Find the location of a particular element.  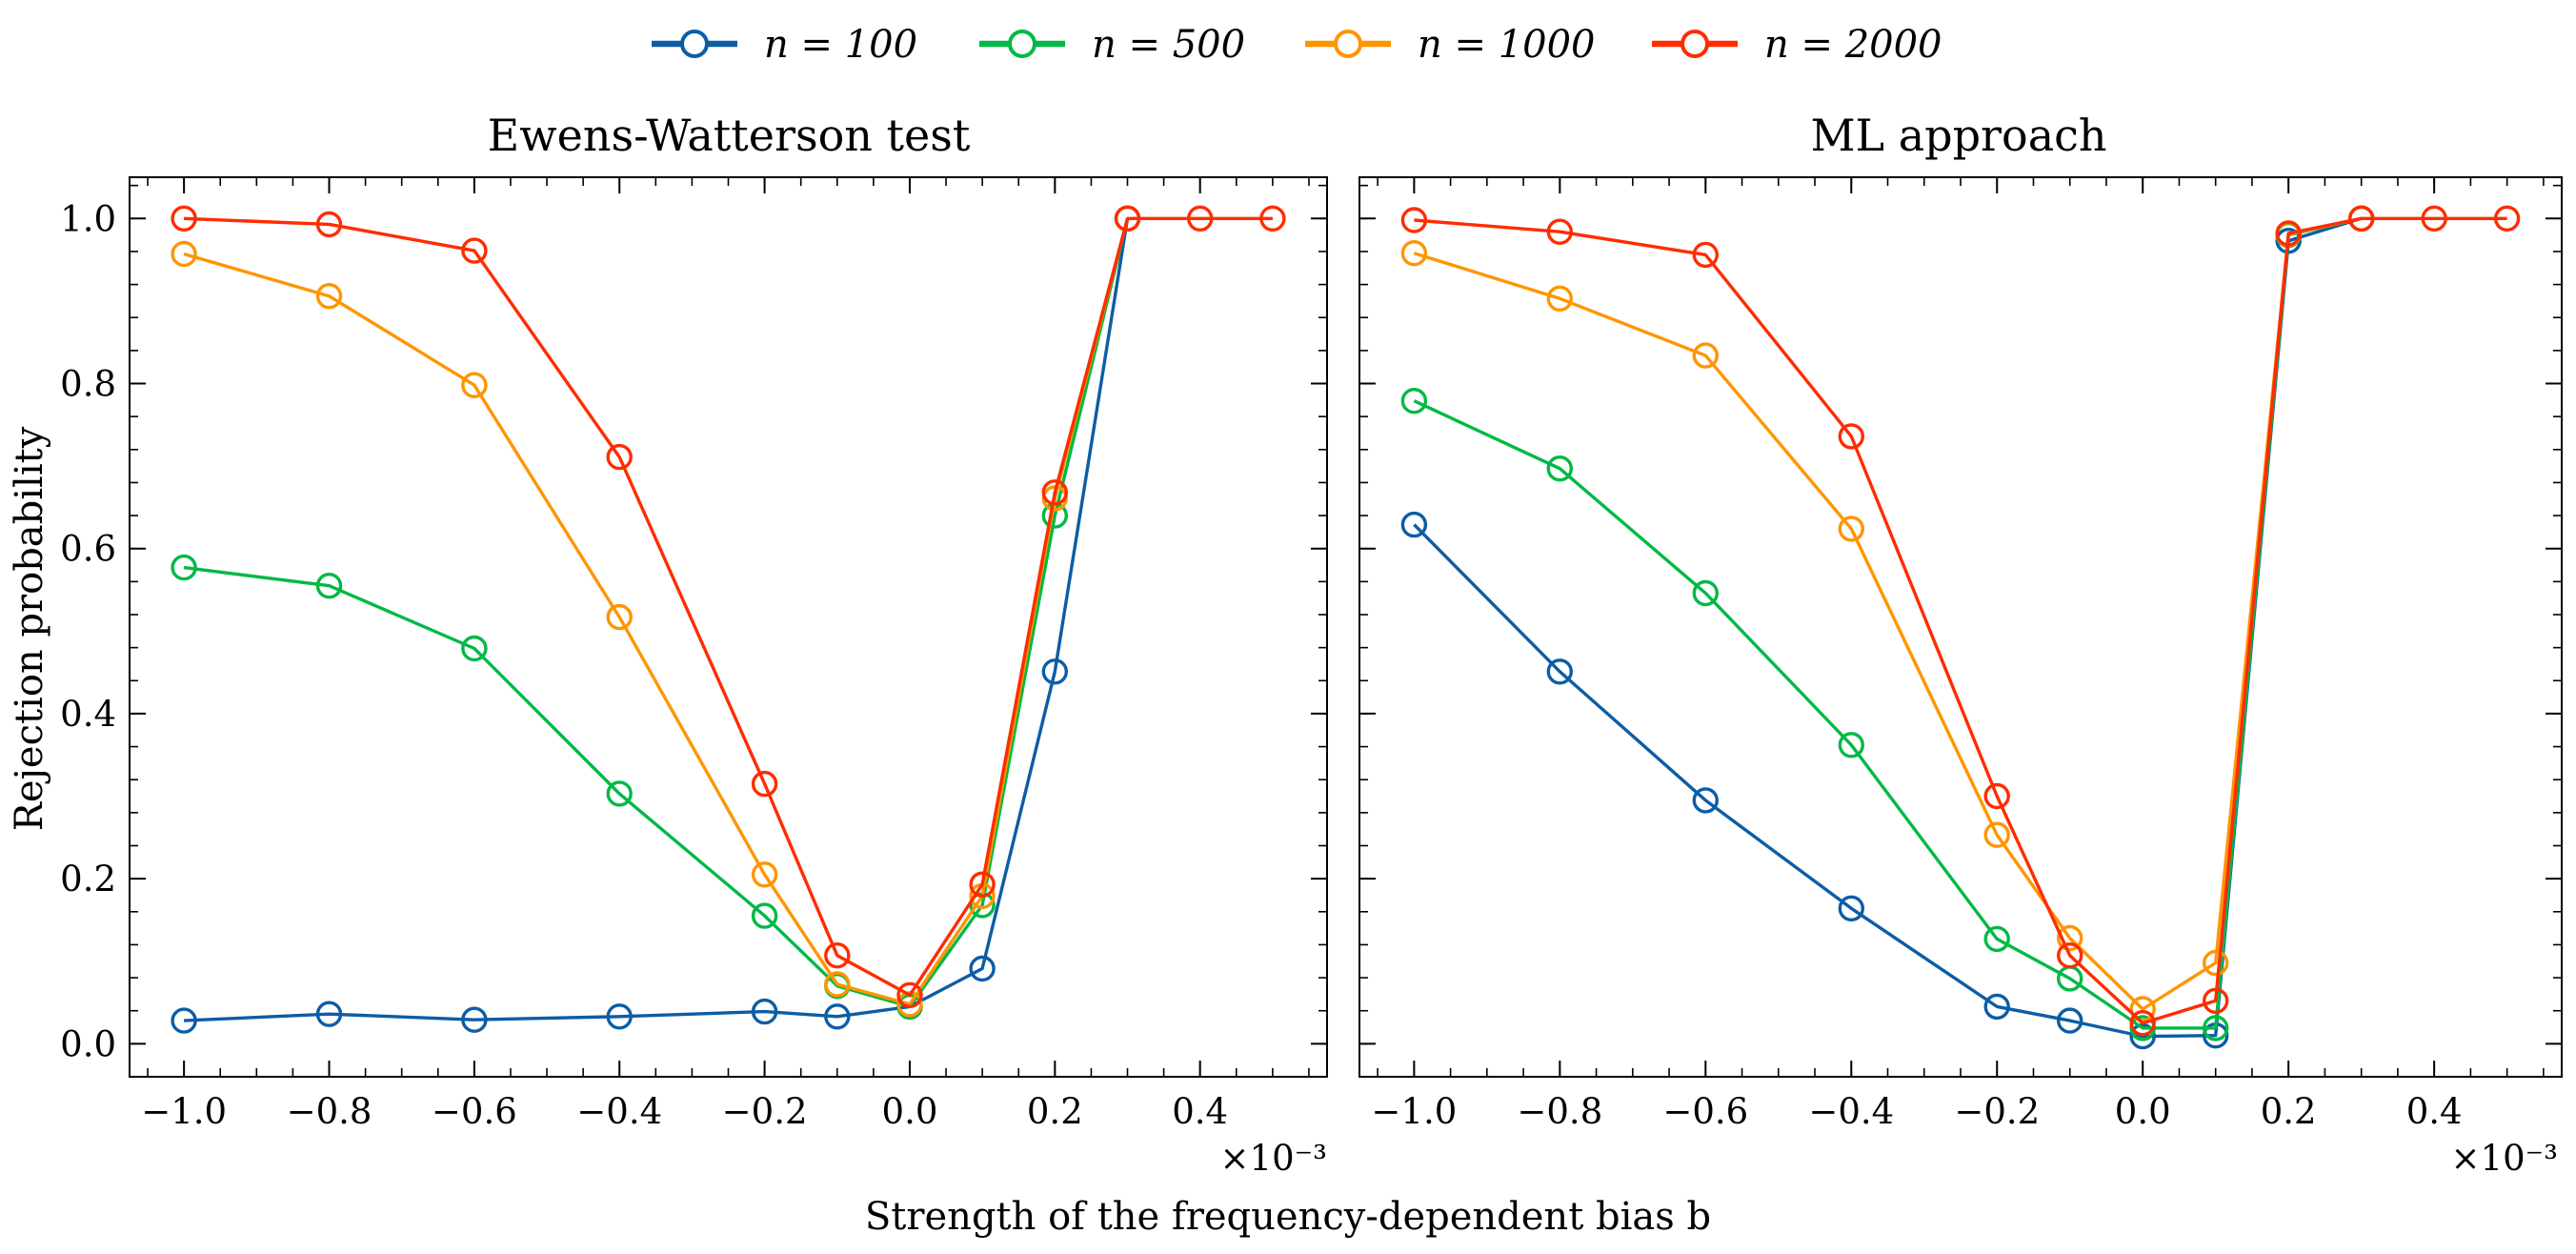

x-tick-label: −0.8 is located at coordinates (1560, 1111).